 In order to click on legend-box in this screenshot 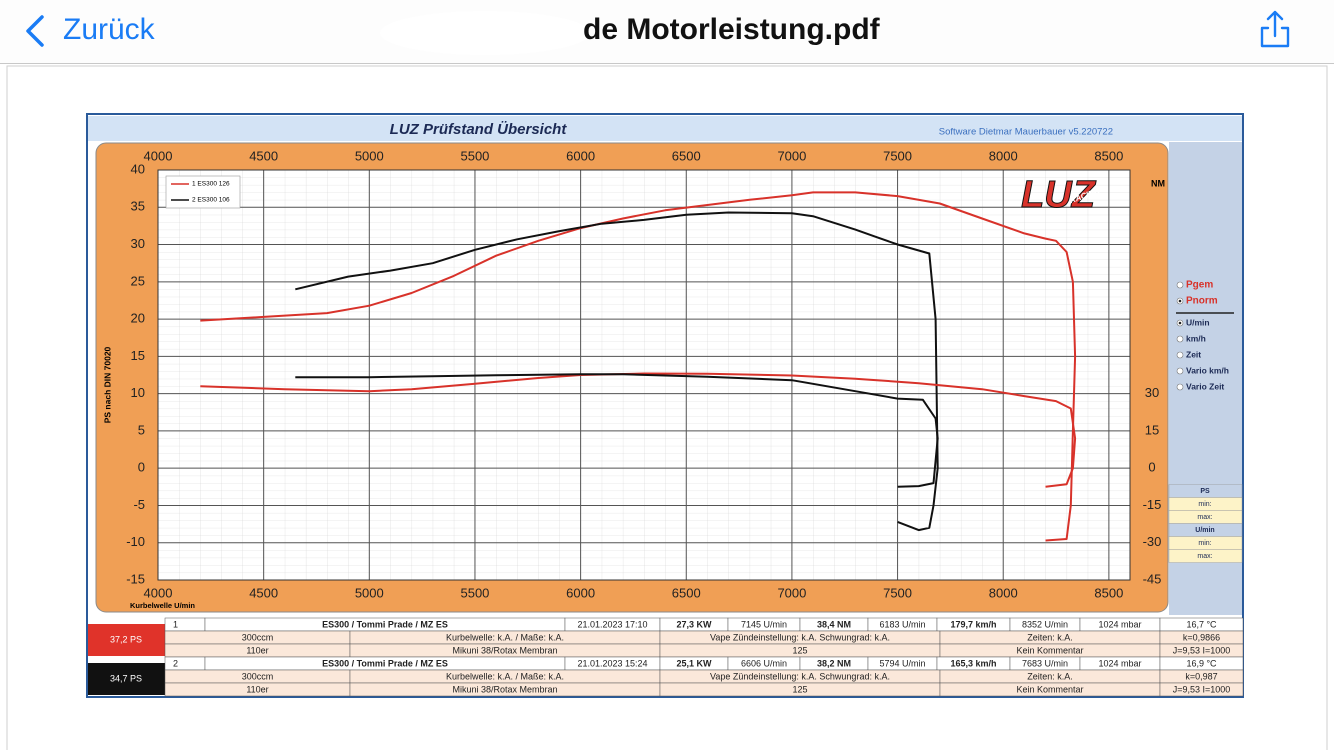, I will do `click(203, 192)`.